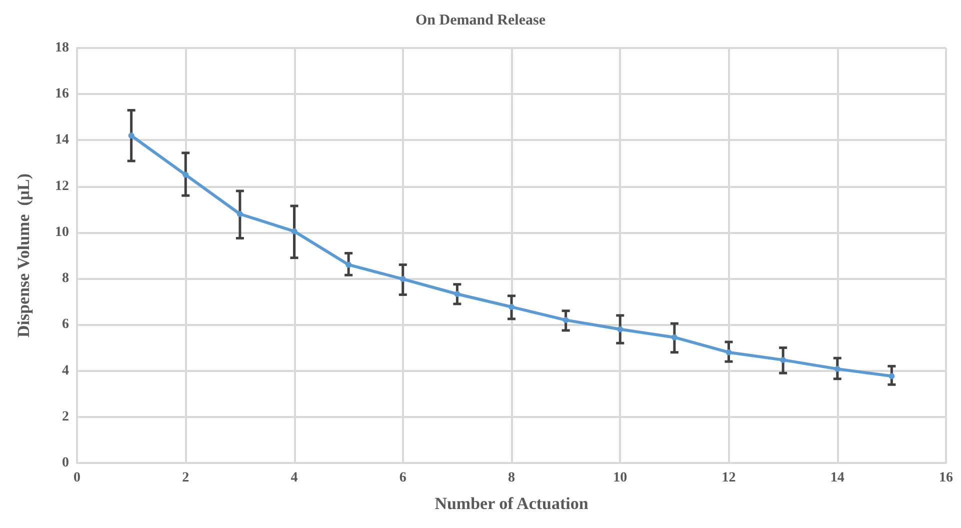  Describe the element at coordinates (186, 478) in the screenshot. I see `x-tick-label: 2` at that location.